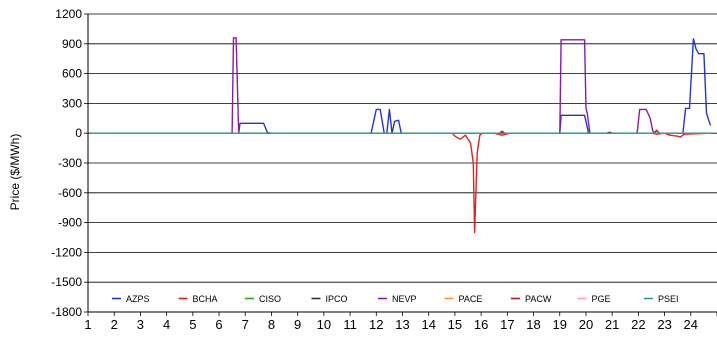 The width and height of the screenshot is (717, 340). Describe the element at coordinates (66, 252) in the screenshot. I see `y-tick-label: -1200` at that location.